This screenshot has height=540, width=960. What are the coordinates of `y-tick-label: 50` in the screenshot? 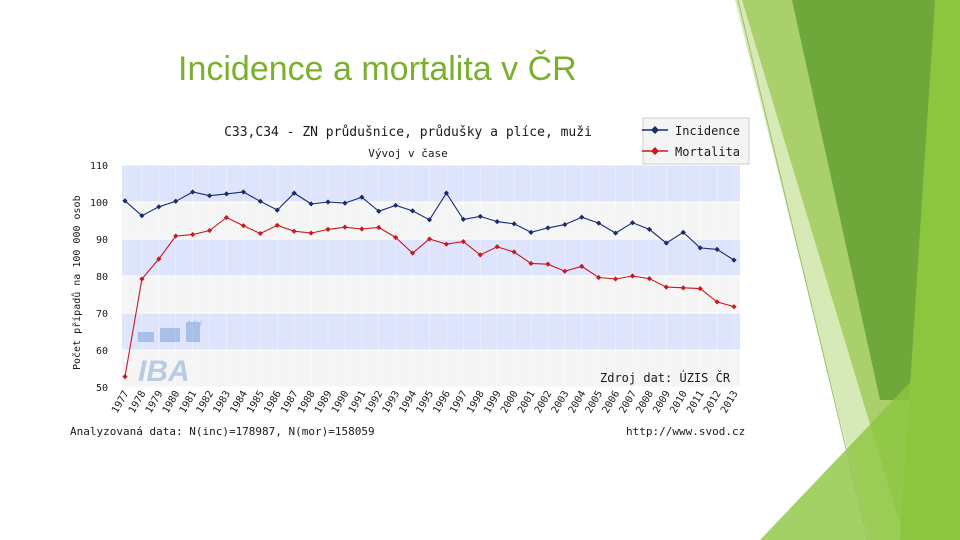 It's located at (102, 388).